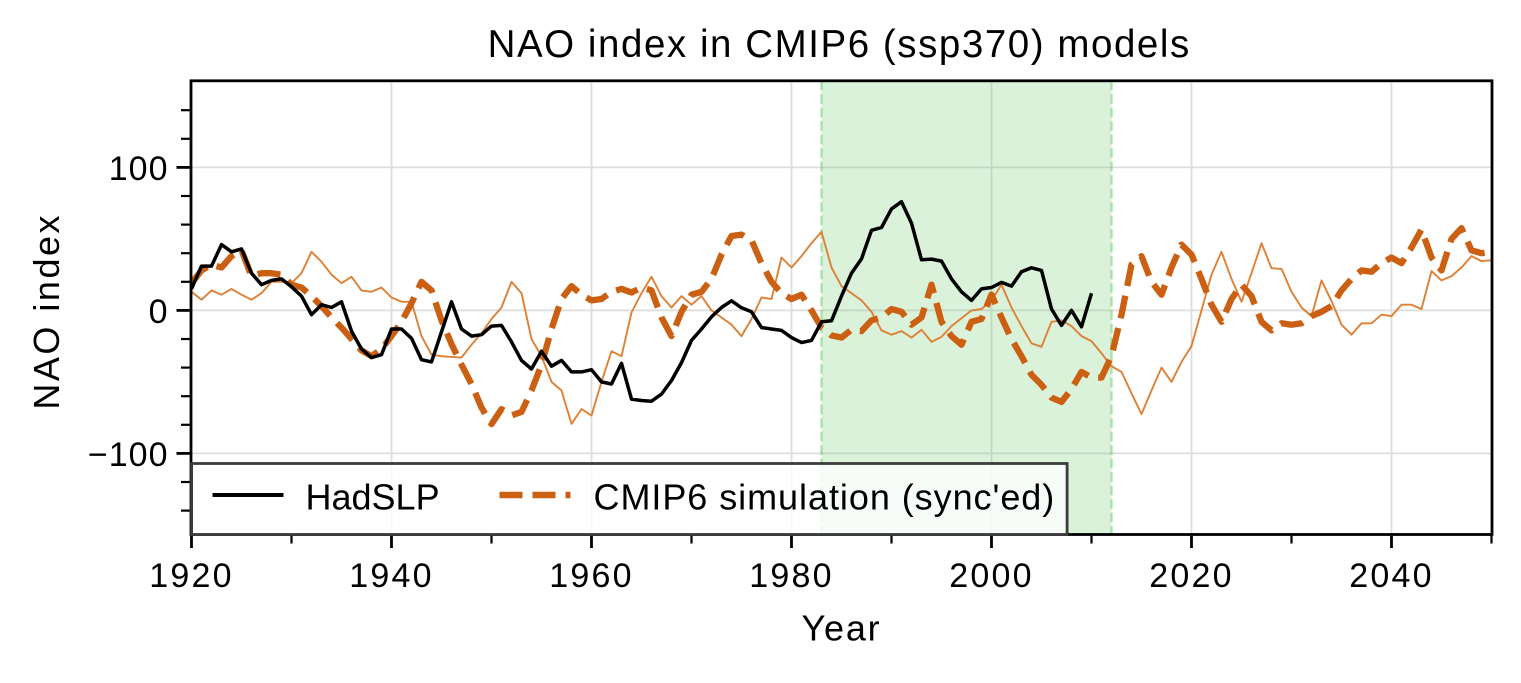 The width and height of the screenshot is (1521, 683). Describe the element at coordinates (1391, 576) in the screenshot. I see `svg-text: 2040` at that location.